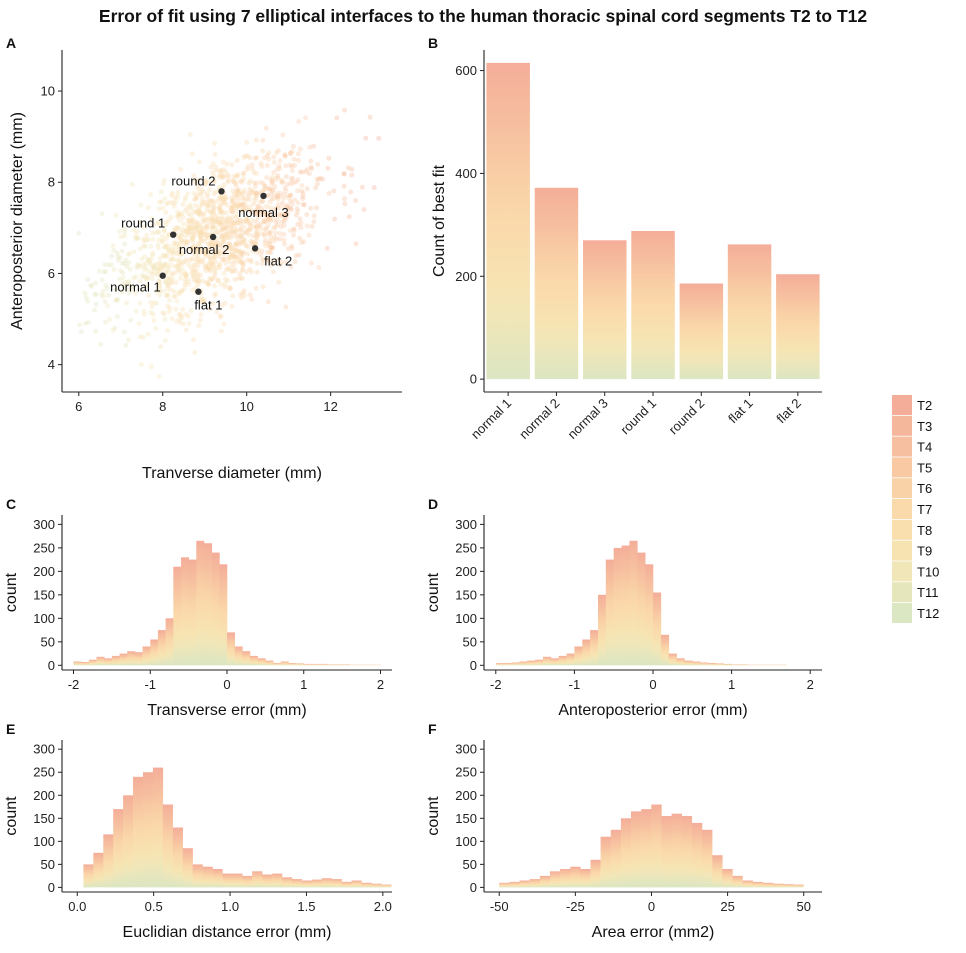  I want to click on panel-a-y-tick-label: 10, so click(48, 91).